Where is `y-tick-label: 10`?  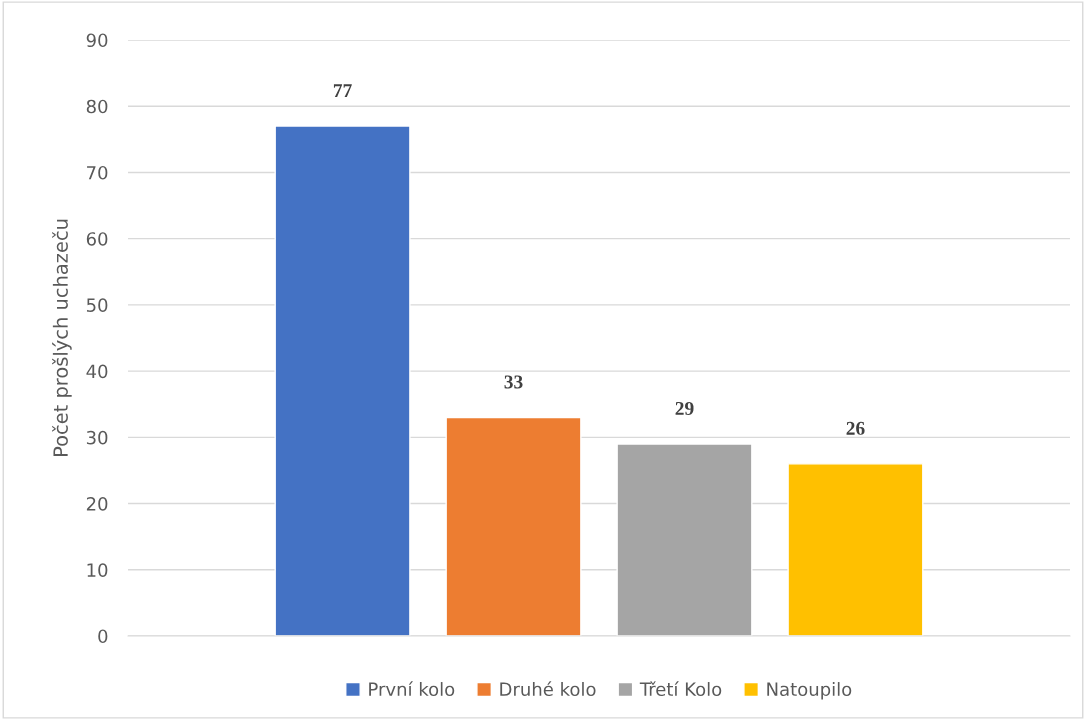
y-tick-label: 10 is located at coordinates (97, 570).